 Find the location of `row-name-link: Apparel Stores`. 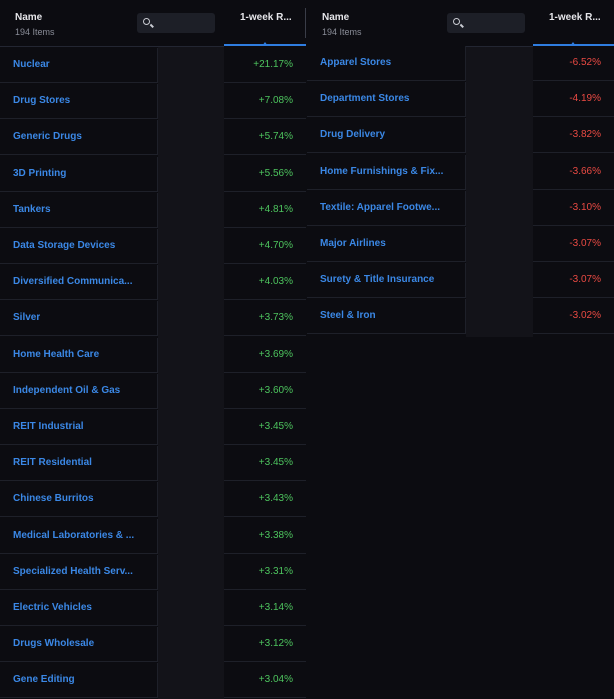

row-name-link: Apparel Stores is located at coordinates (356, 62).